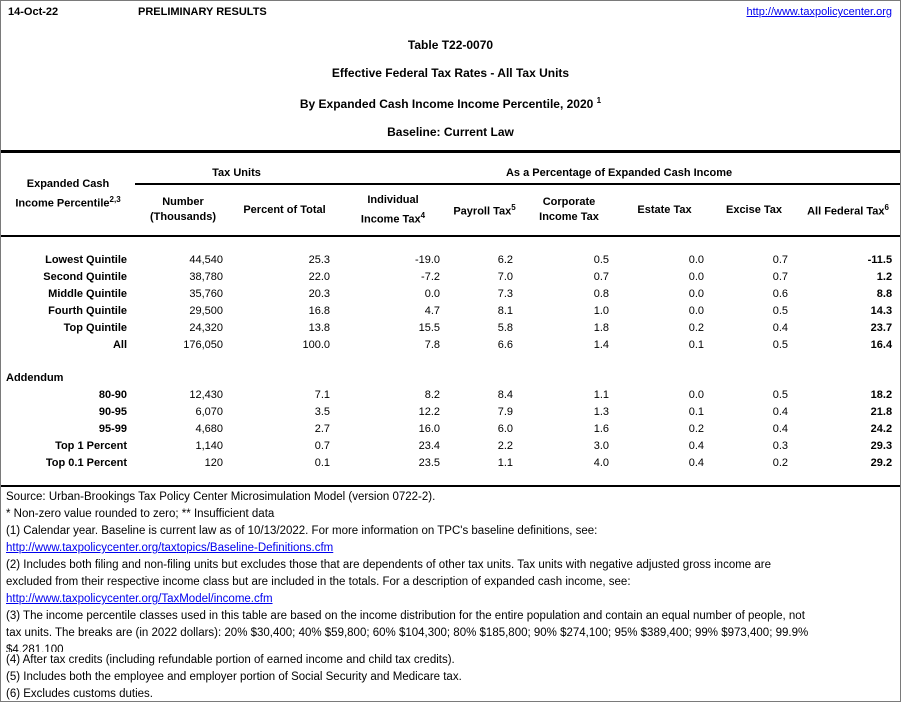 The height and width of the screenshot is (702, 901). Describe the element at coordinates (754, 210) in the screenshot. I see `col-header-excise-tax: Excise Tax` at that location.